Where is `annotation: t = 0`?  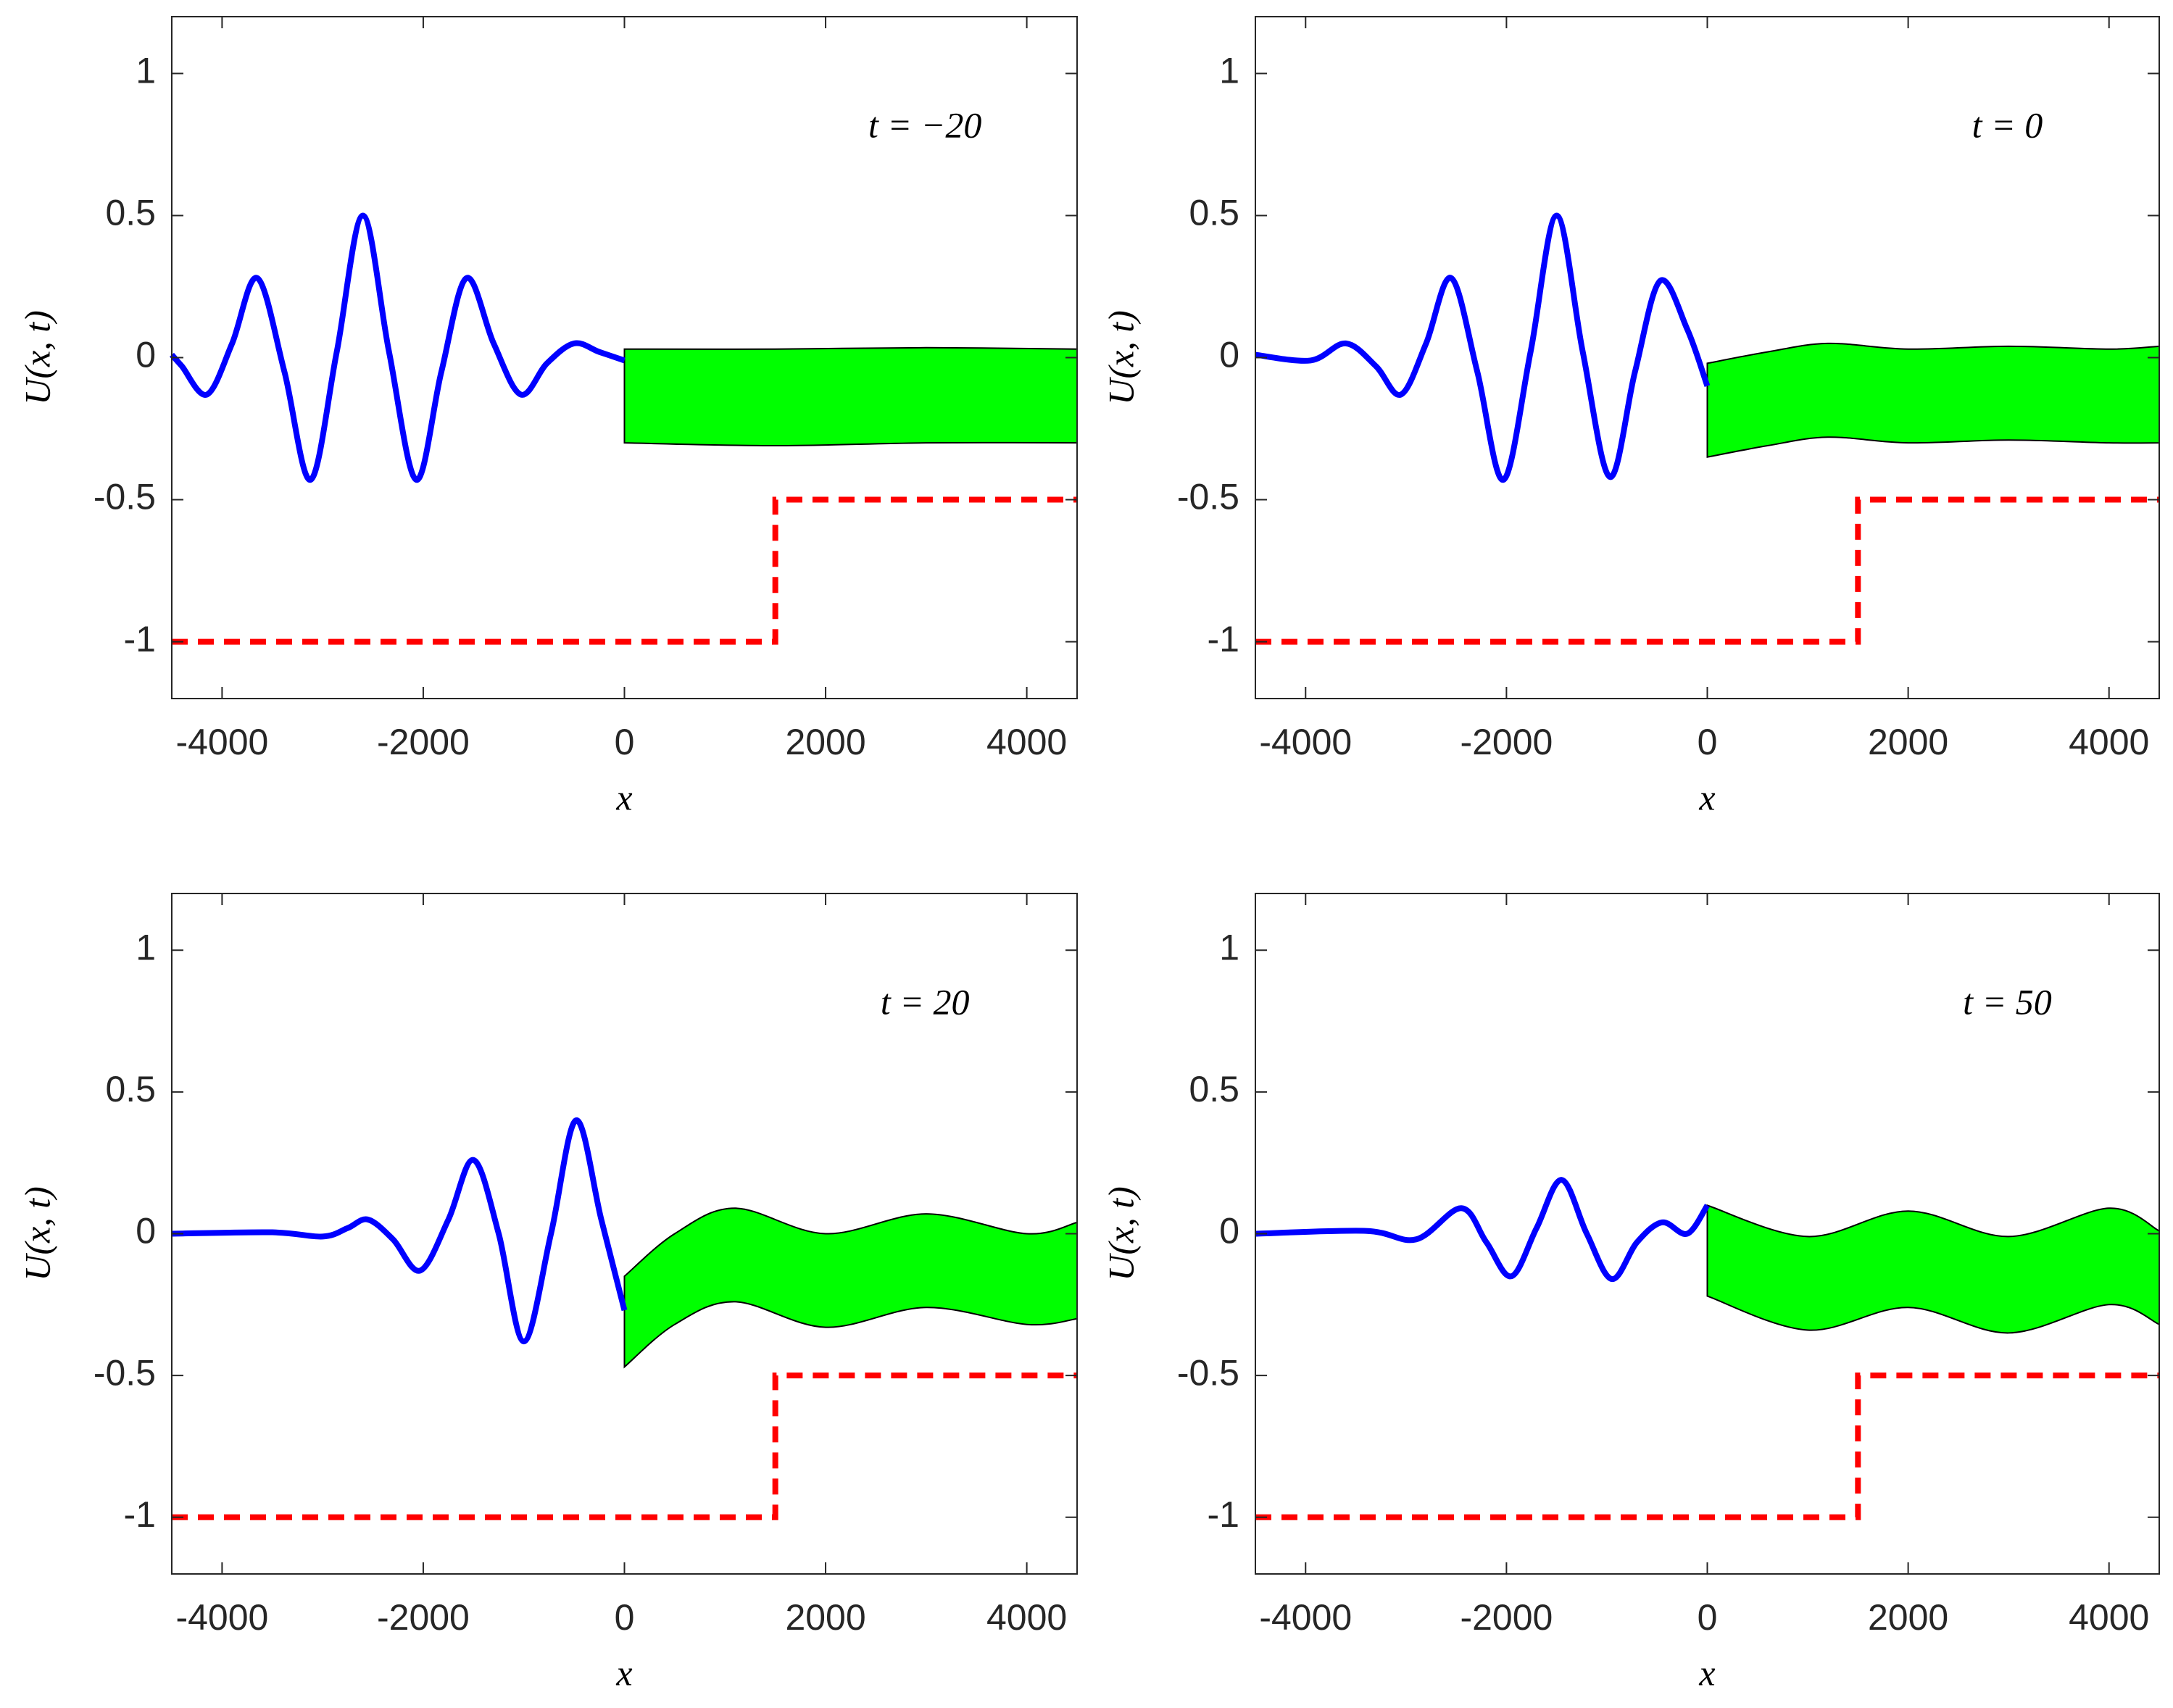
annotation: t = 0 is located at coordinates (2008, 125).